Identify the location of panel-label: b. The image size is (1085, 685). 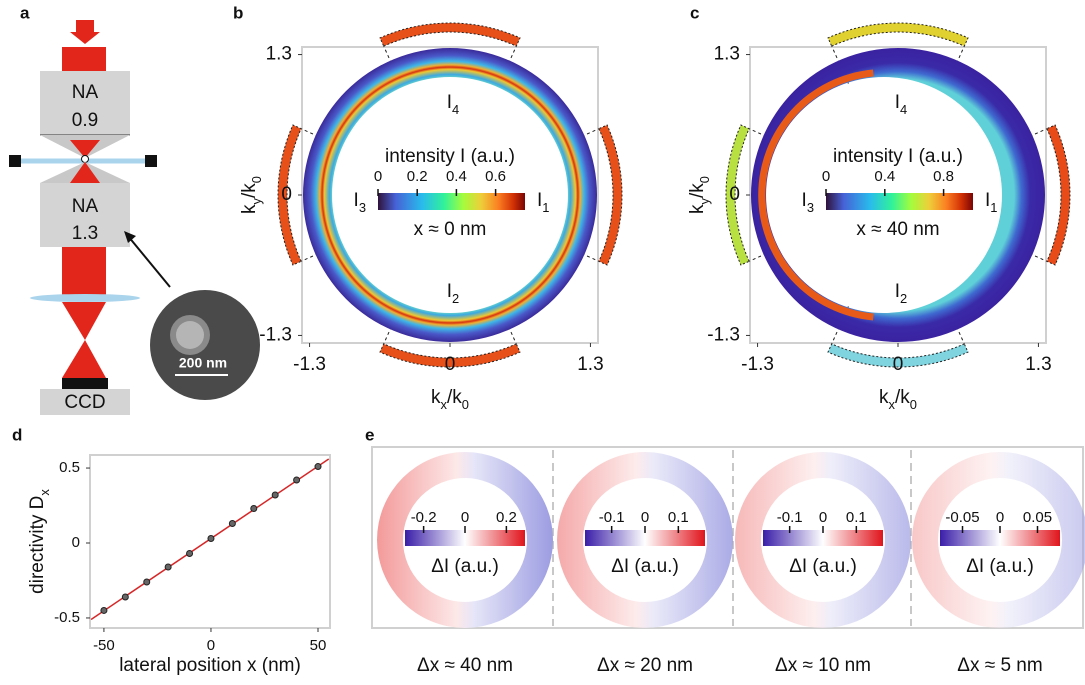
(238, 12).